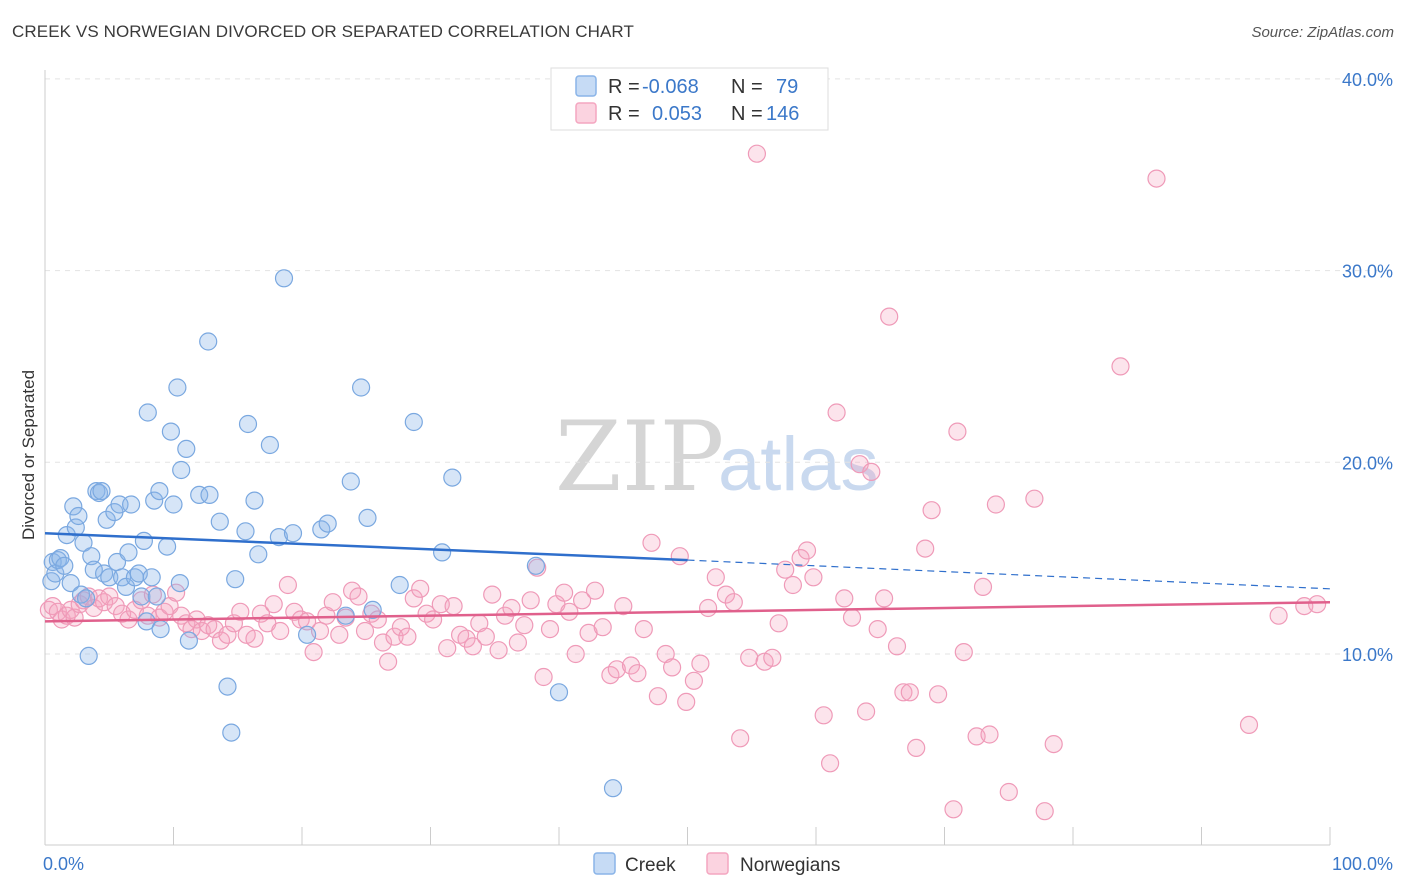 Image resolution: width=1406 pixels, height=892 pixels. I want to click on legend-norwegians-r-label: R =, so click(624, 114).